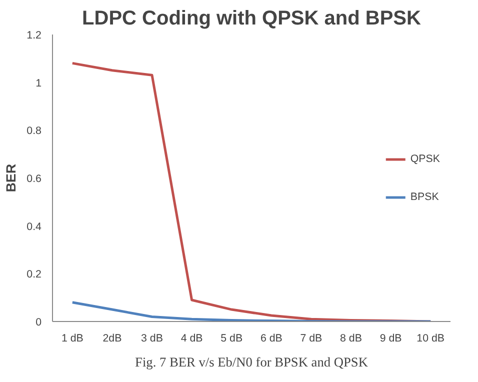 Image resolution: width=478 pixels, height=382 pixels. What do you see at coordinates (311, 338) in the screenshot?
I see `x-tick-label: 7 dB` at bounding box center [311, 338].